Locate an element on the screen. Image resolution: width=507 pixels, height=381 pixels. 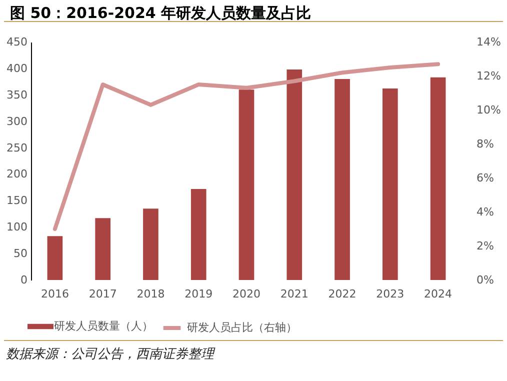
source-note: 数据来源：公司公告，西南证券整理 is located at coordinates (253, 353).